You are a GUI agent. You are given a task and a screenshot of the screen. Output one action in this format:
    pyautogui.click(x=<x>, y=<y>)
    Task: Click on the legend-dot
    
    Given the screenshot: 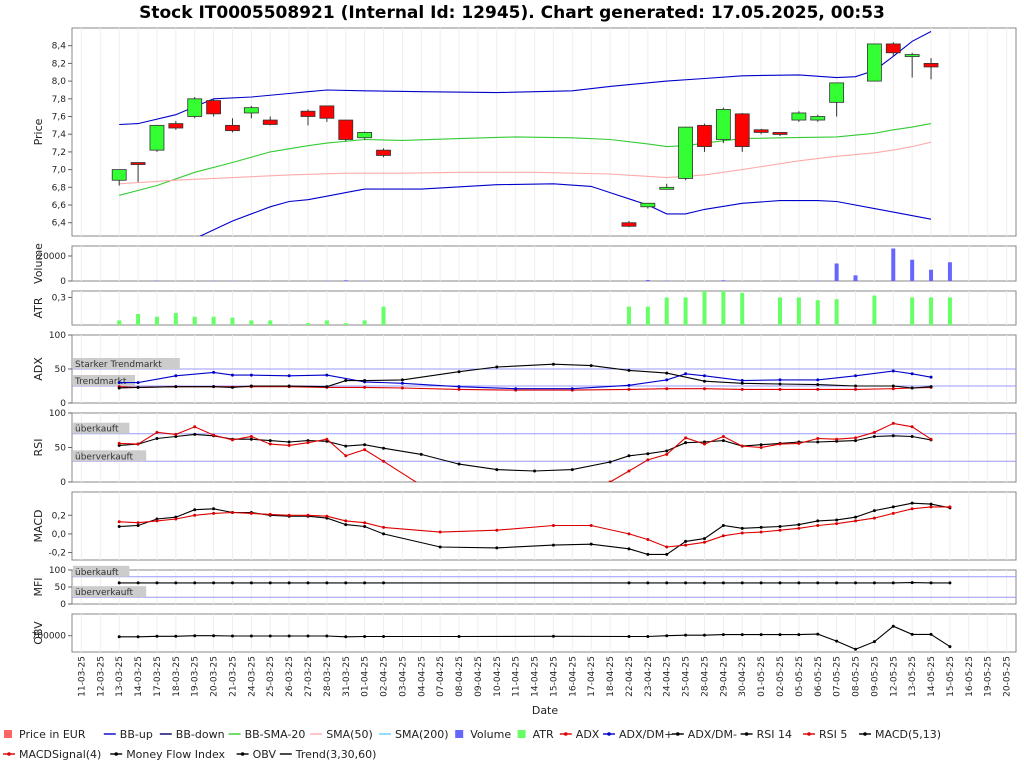 What is the action you would take?
    pyautogui.click(x=678, y=734)
    